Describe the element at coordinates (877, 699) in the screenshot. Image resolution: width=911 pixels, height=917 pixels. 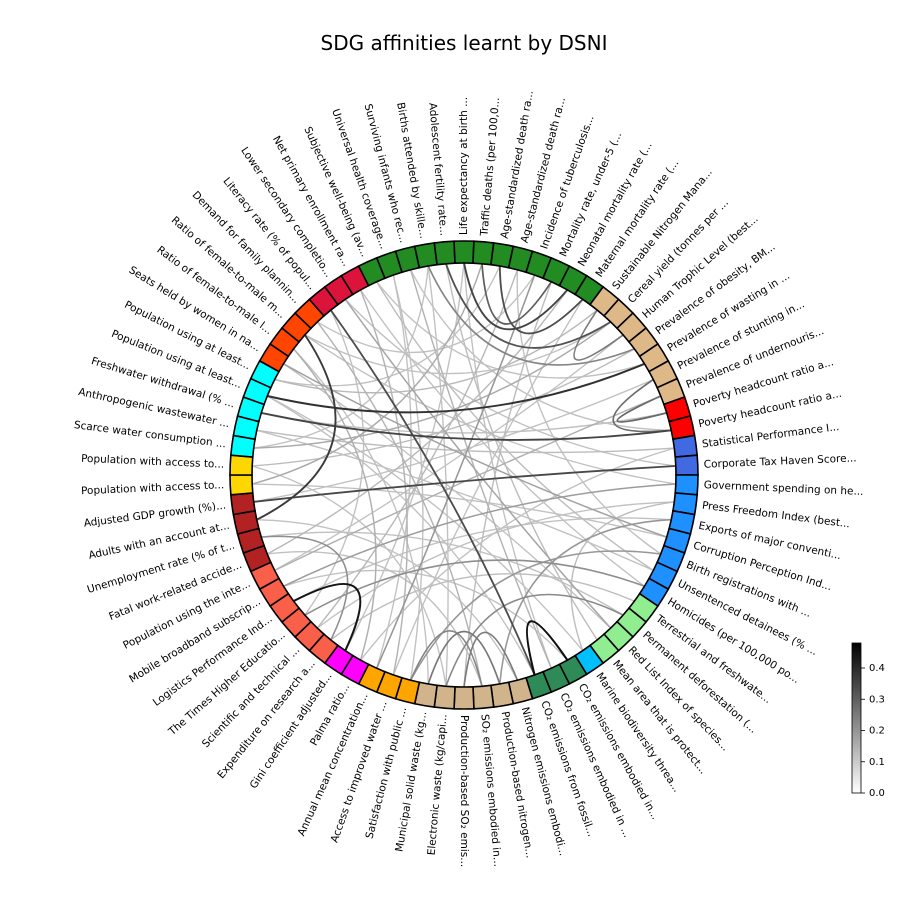
I see `colorbar-tick-label-3: 0.3` at that location.